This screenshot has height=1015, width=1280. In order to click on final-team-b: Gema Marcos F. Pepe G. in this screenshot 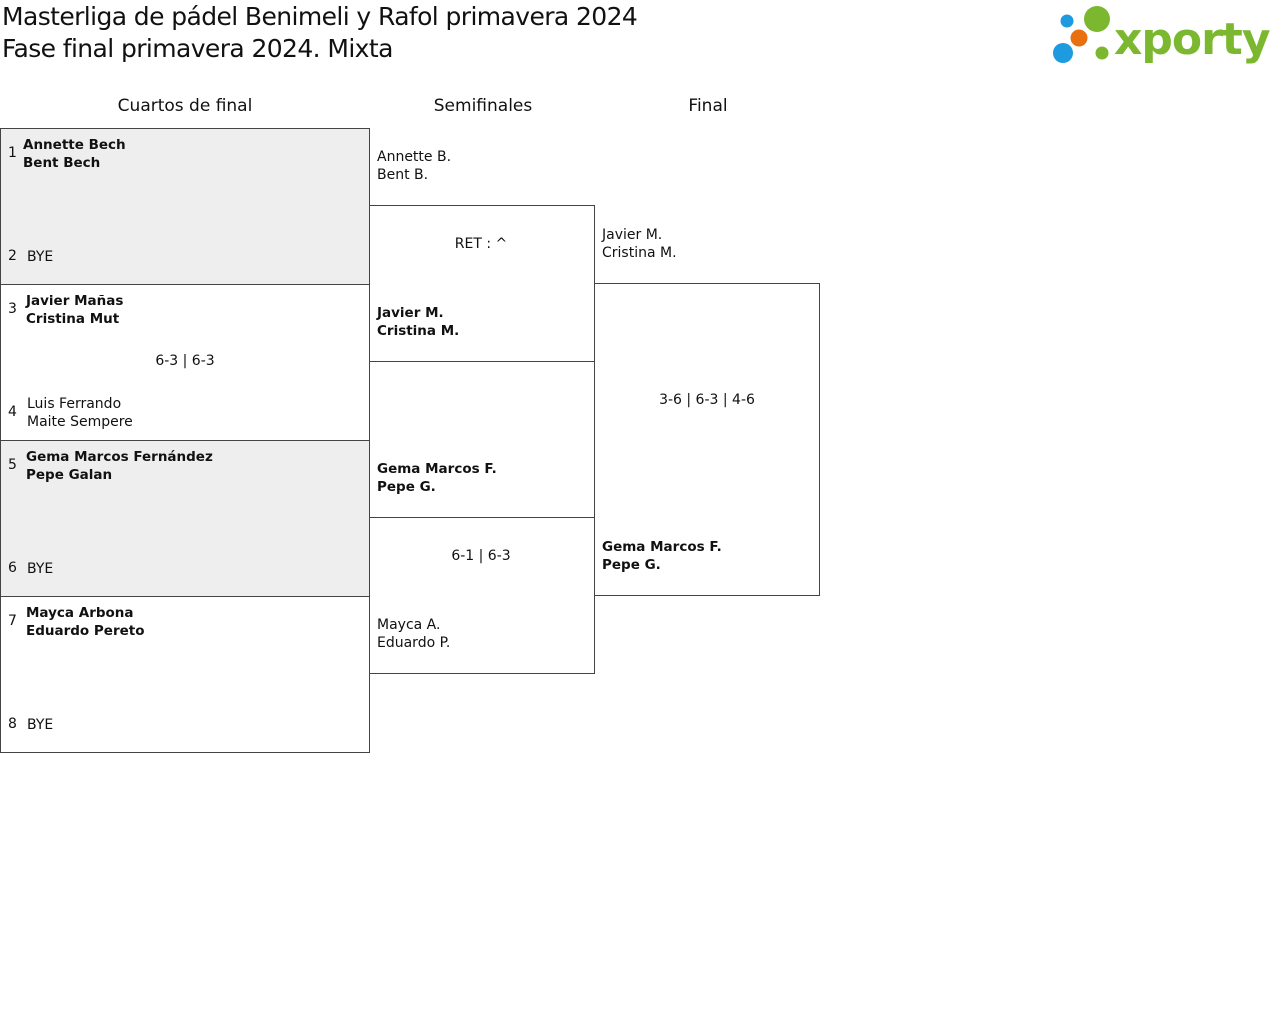, I will do `click(662, 556)`.